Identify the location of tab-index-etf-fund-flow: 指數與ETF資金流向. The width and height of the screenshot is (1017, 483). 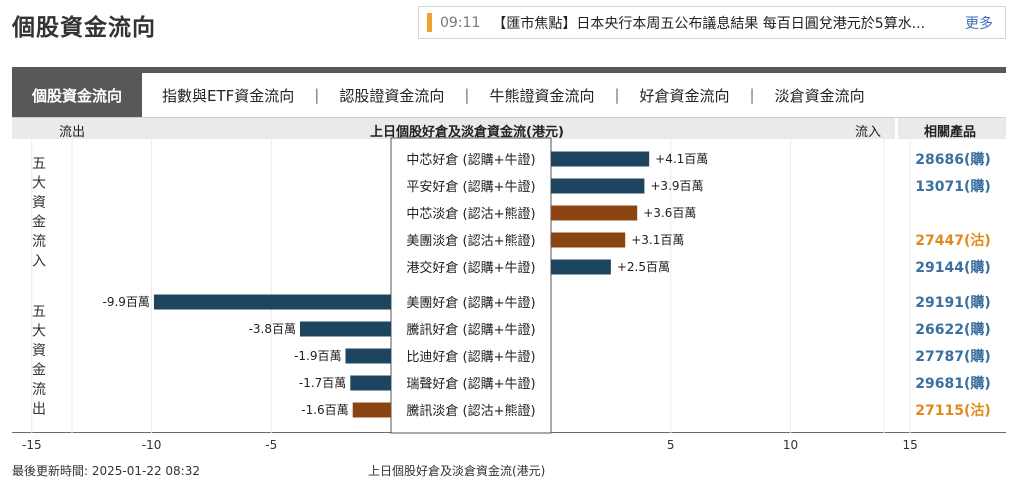
(228, 95).